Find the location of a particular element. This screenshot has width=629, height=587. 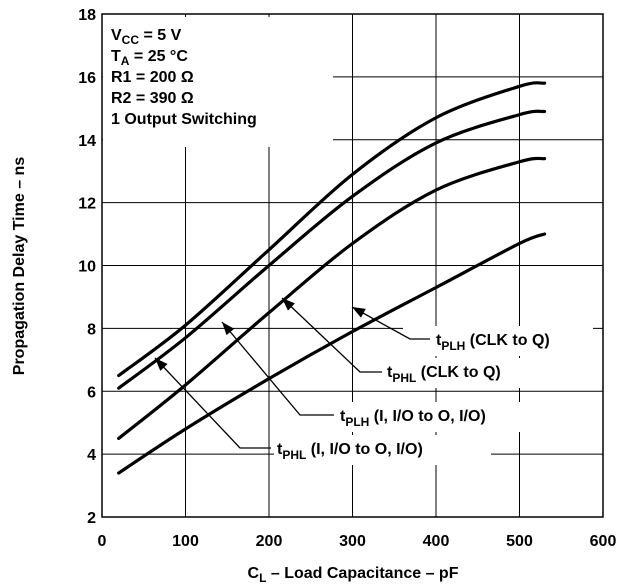

condition-line: R1 = 200 Ω is located at coordinates (152, 77).